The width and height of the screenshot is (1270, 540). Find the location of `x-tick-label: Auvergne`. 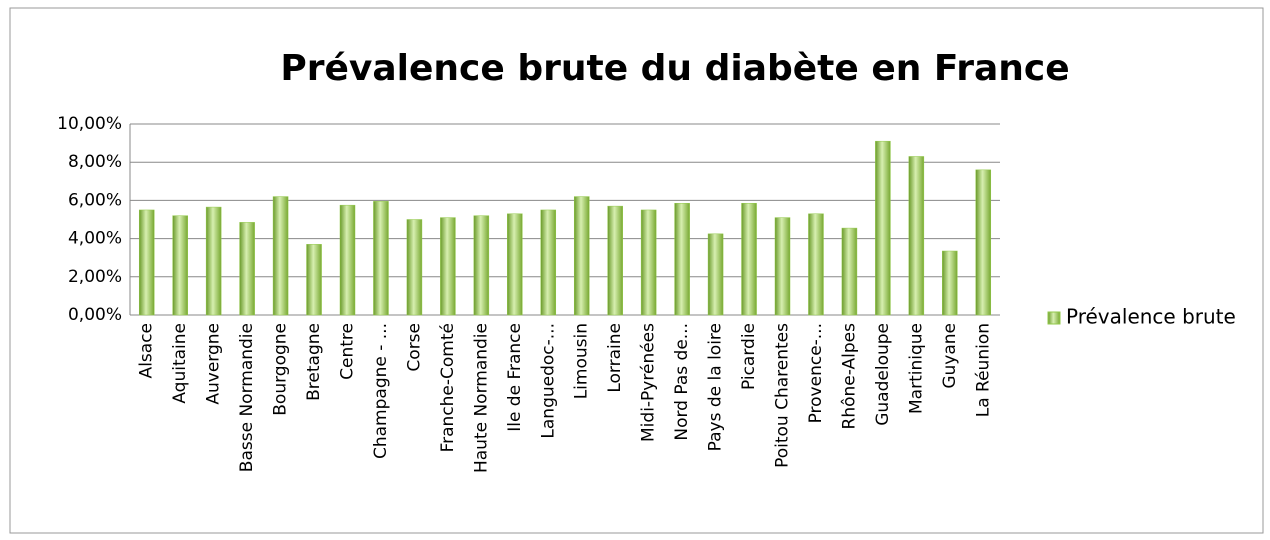

x-tick-label: Auvergne is located at coordinates (214, 364).